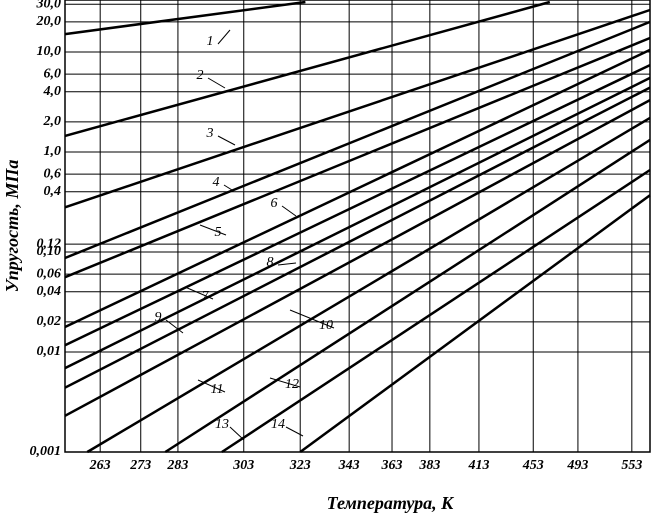  Describe the element at coordinates (52, 121) in the screenshot. I see `y-tick-label: 2,0` at that location.